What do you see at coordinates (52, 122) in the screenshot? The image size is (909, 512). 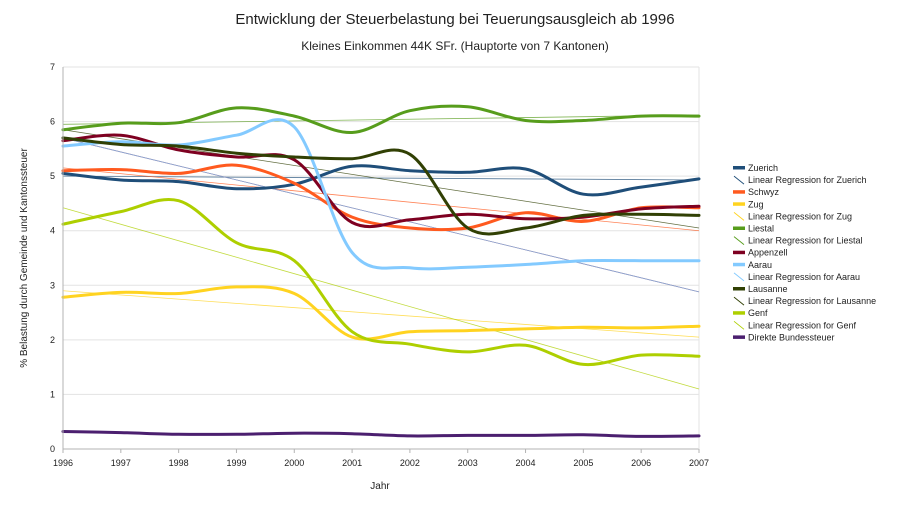 I see `y-tick-label: 6` at bounding box center [52, 122].